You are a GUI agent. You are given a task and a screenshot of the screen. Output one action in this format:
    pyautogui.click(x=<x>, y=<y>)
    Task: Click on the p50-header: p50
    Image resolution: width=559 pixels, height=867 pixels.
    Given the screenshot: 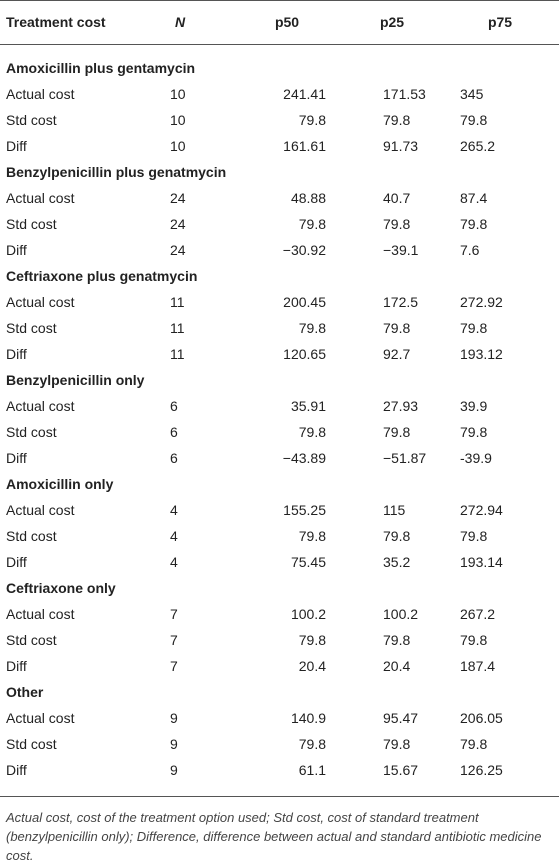 What is the action you would take?
    pyautogui.click(x=287, y=22)
    